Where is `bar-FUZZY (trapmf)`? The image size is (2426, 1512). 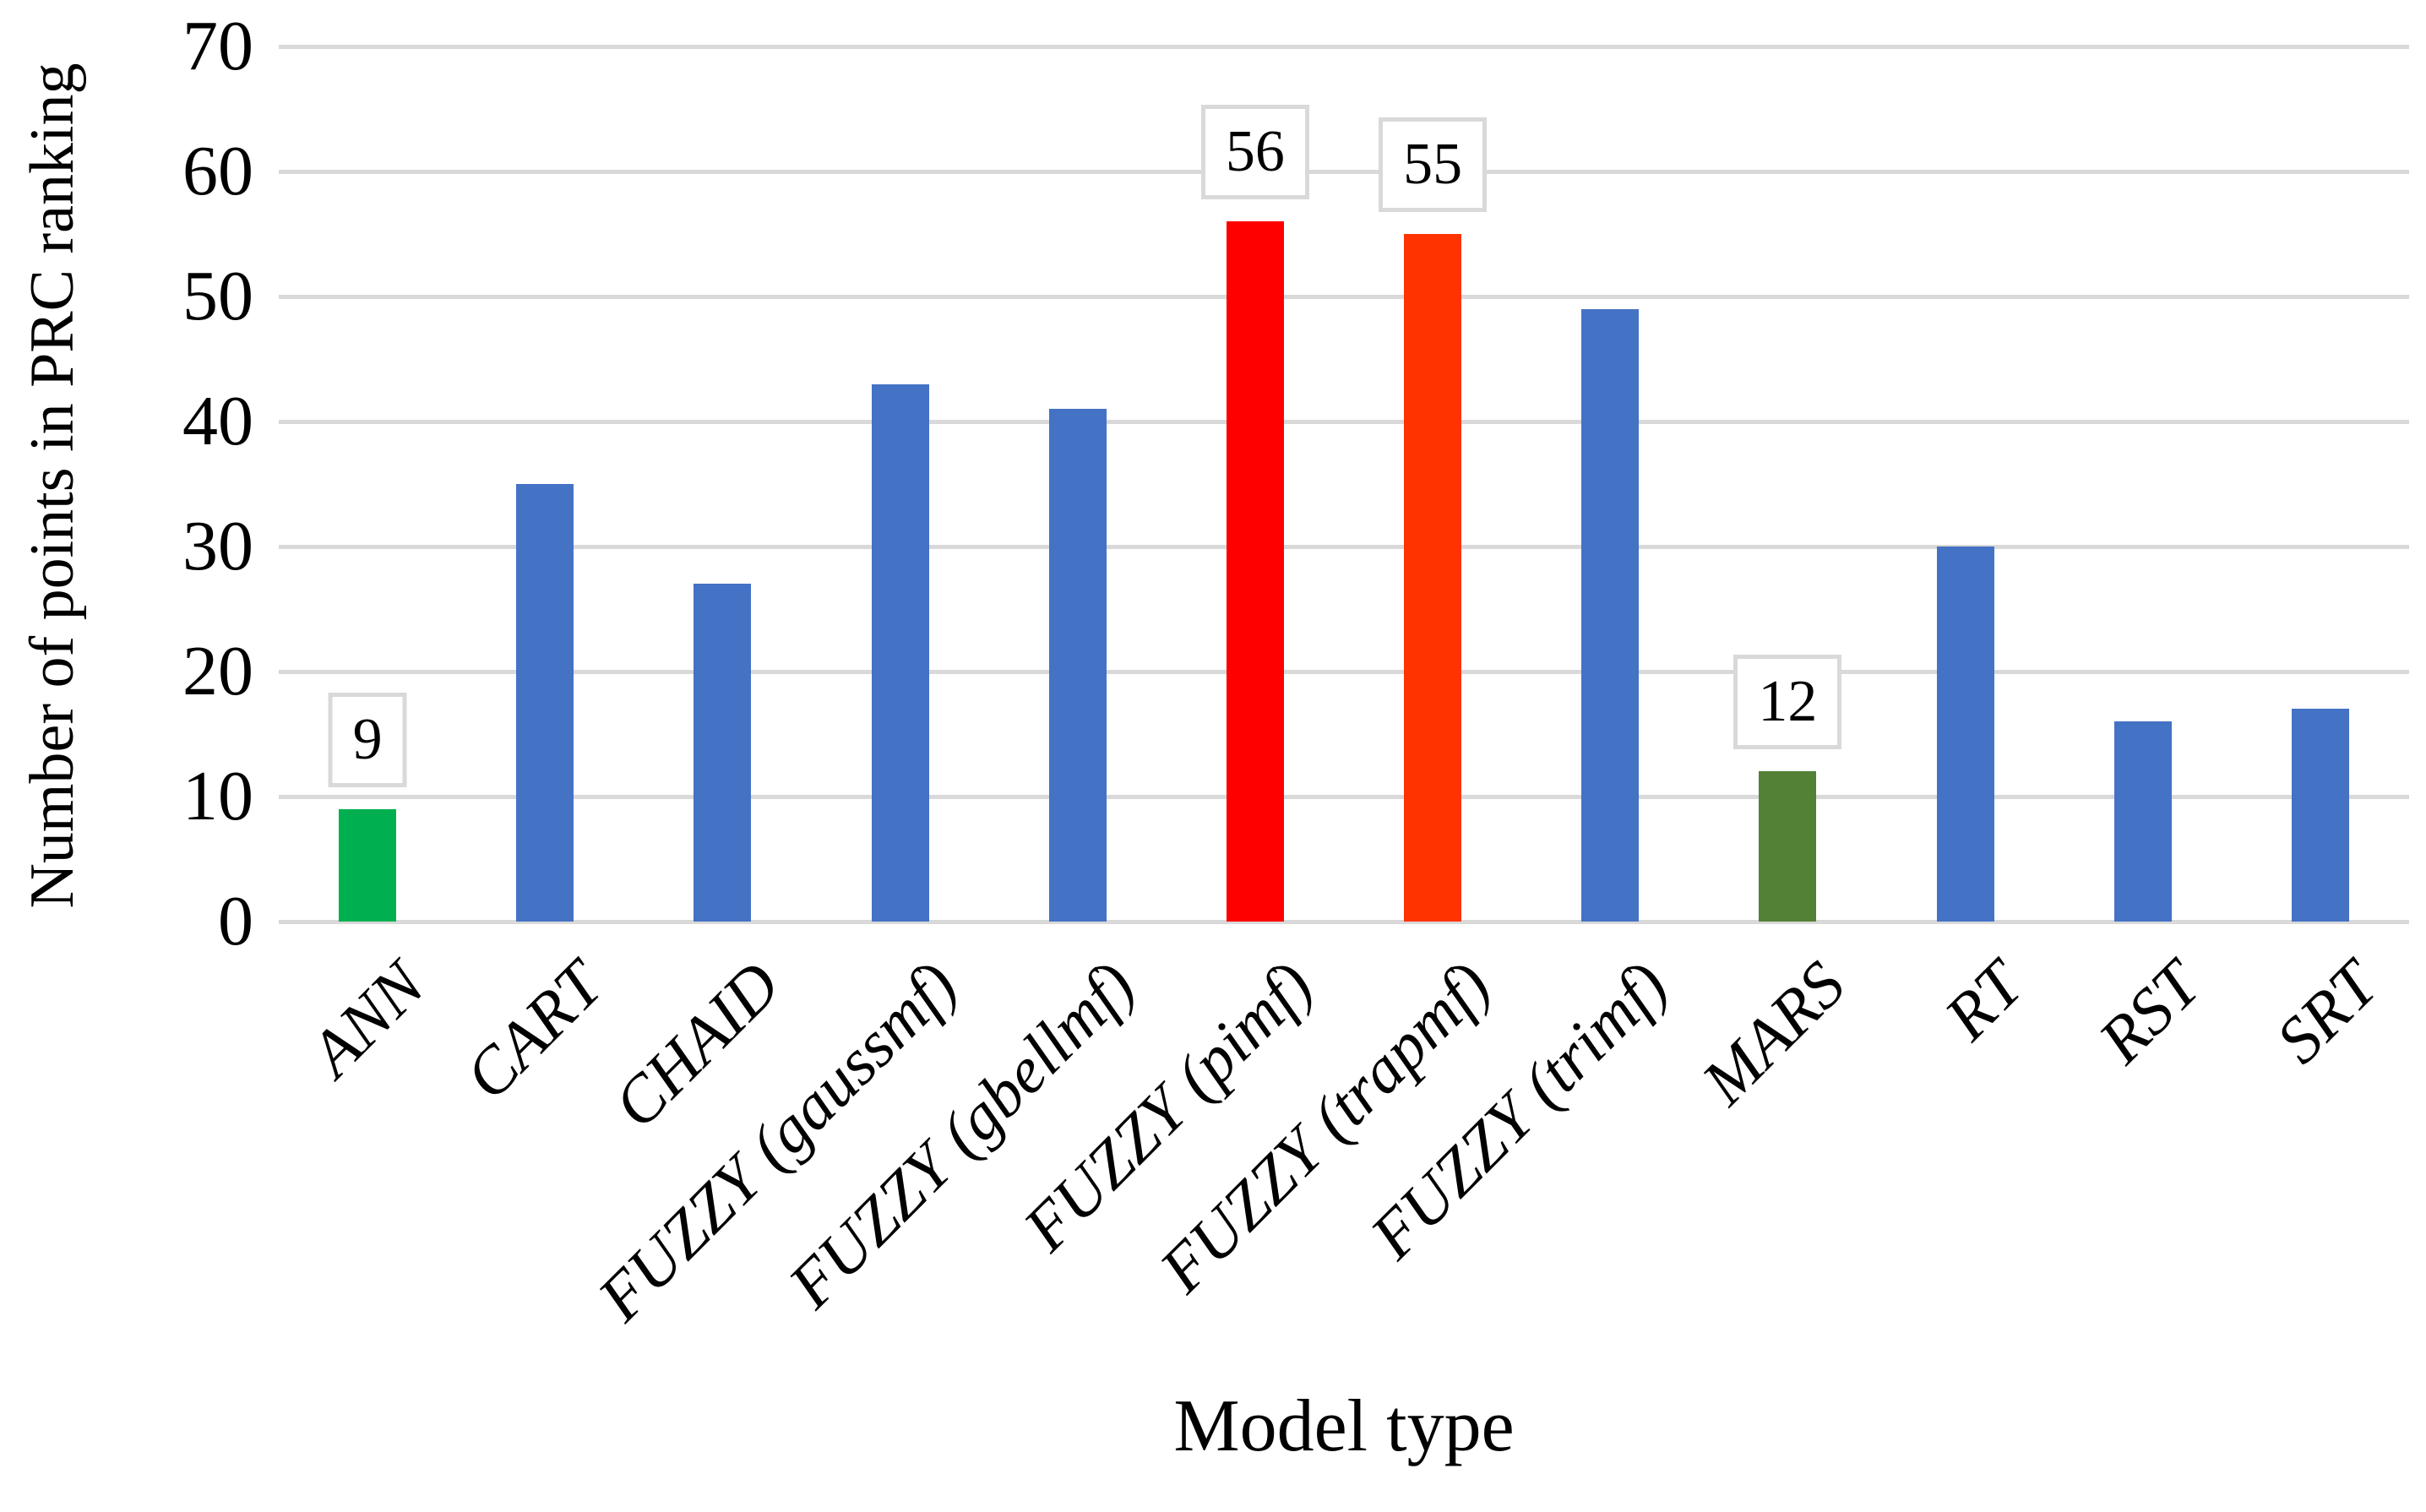
bar-FUZZY (trapmf) is located at coordinates (1433, 578).